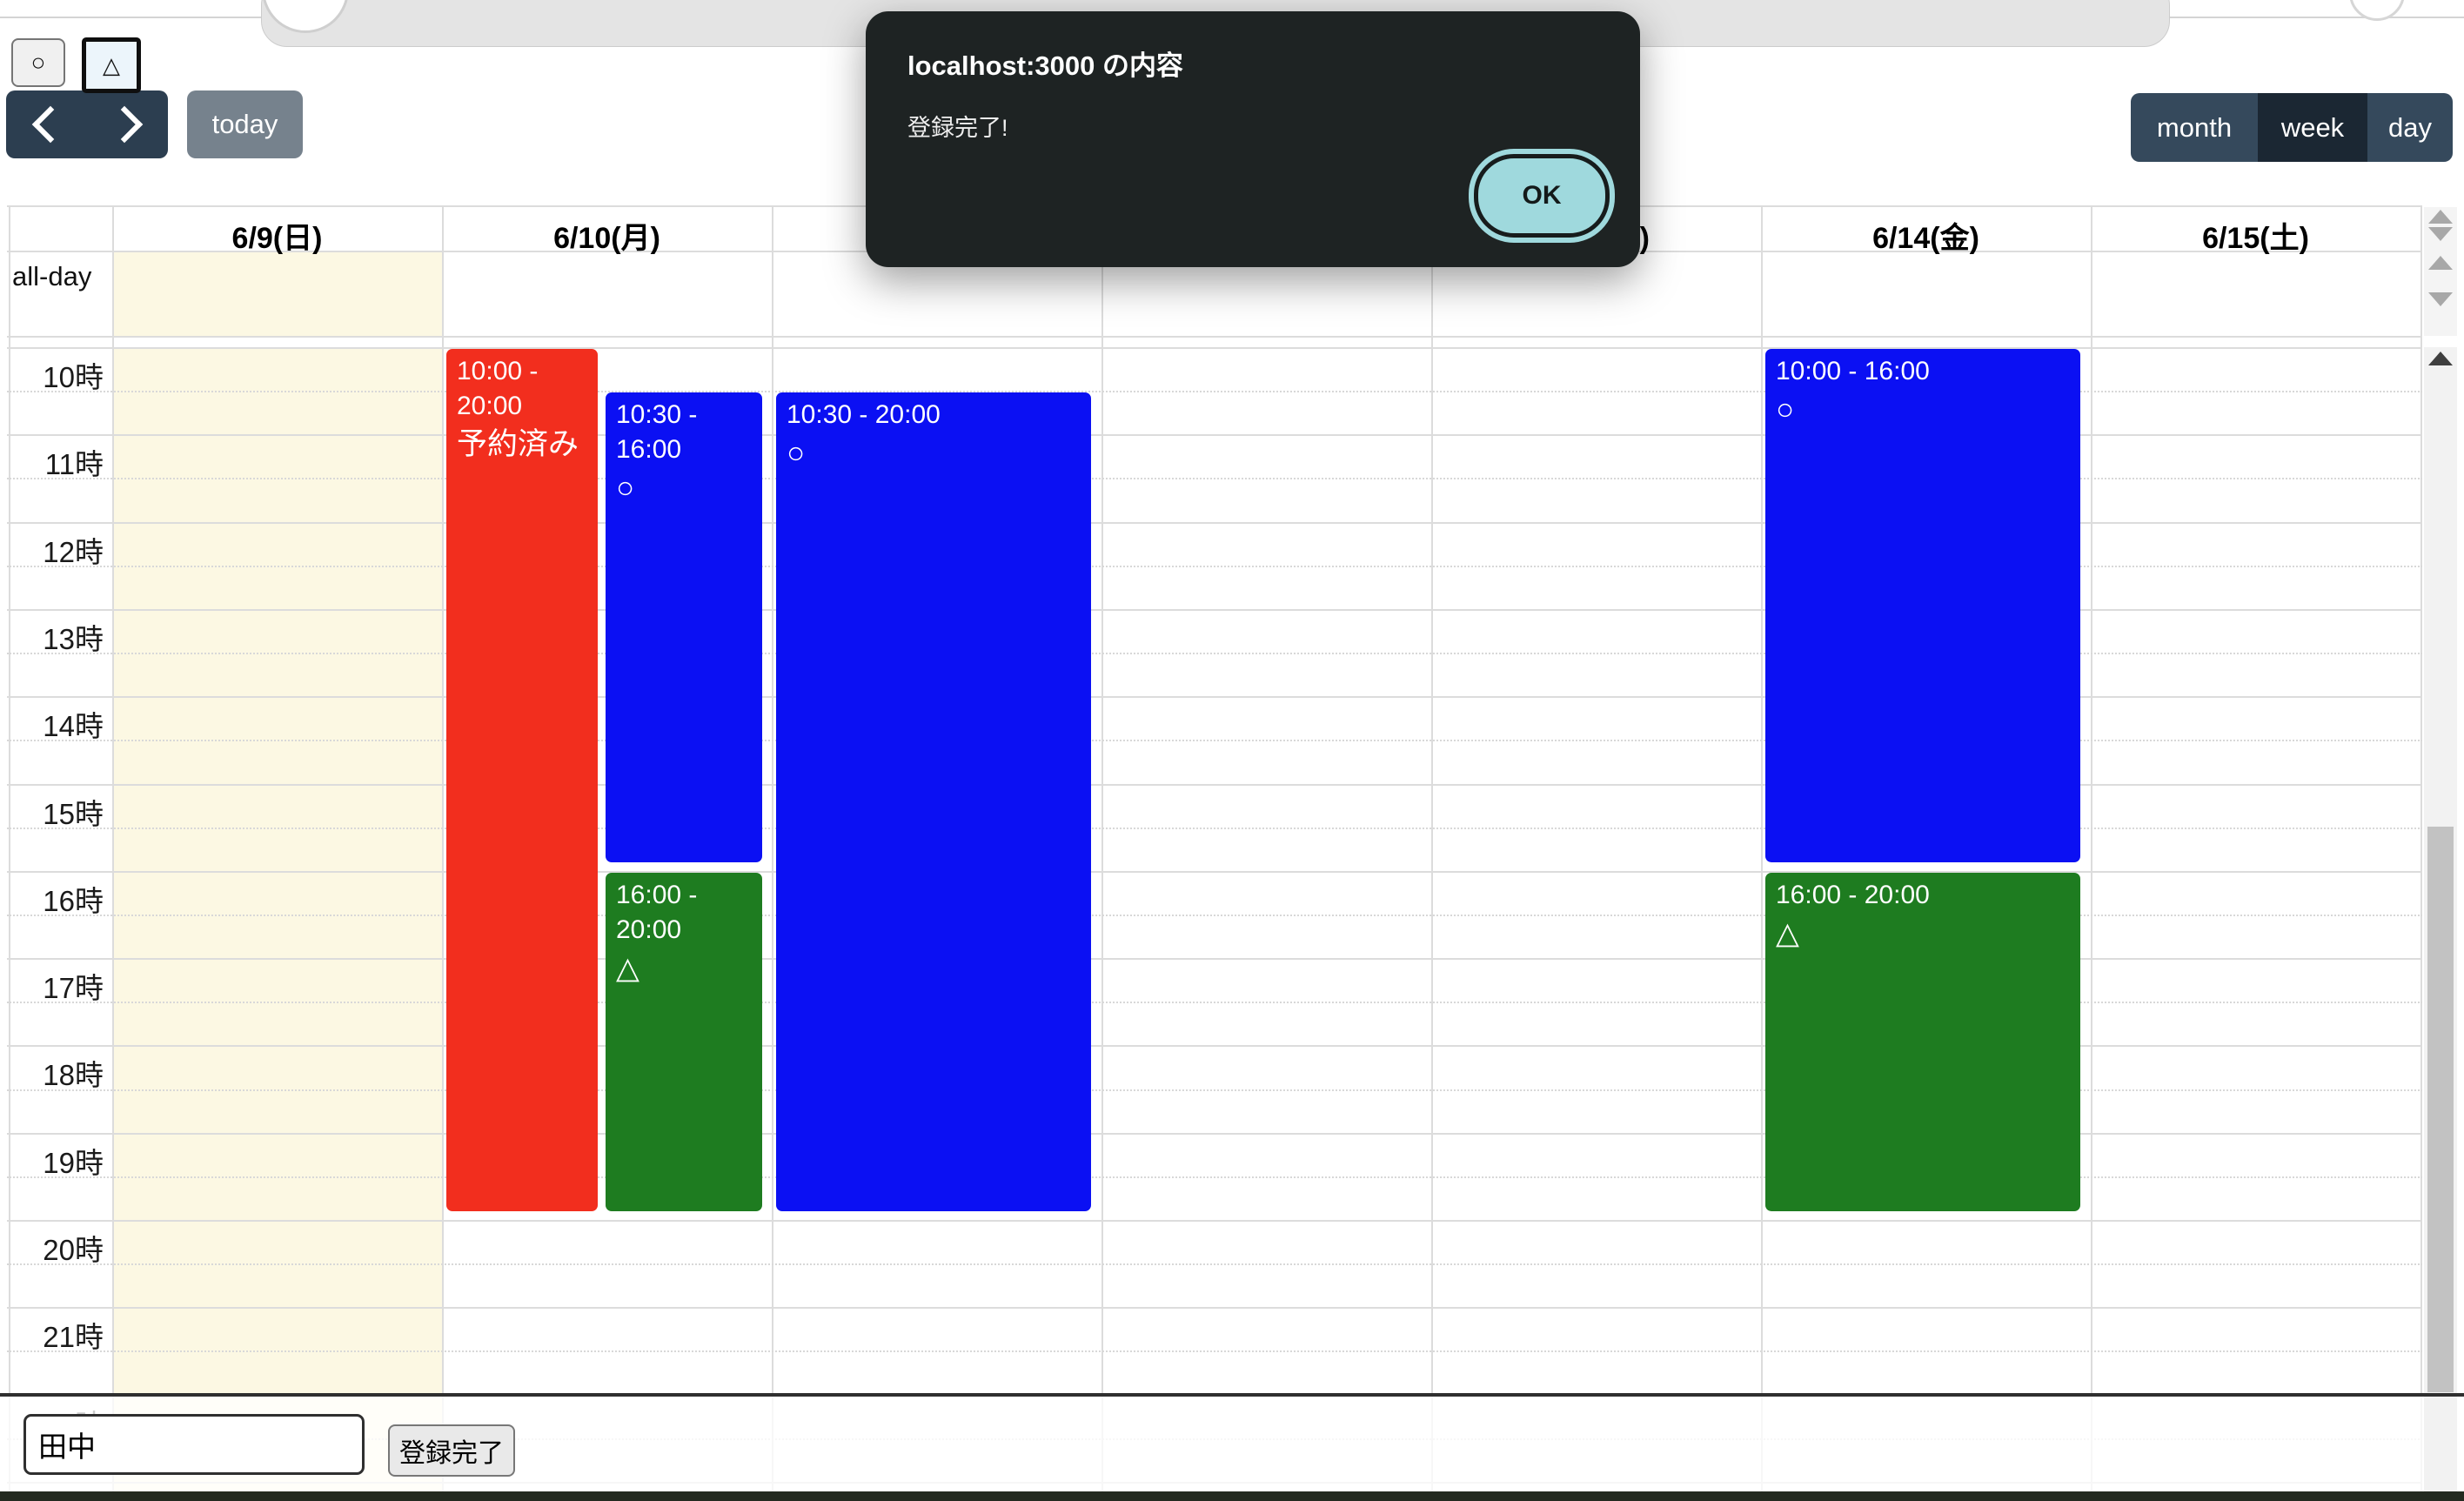 The width and height of the screenshot is (2464, 1501). What do you see at coordinates (194, 1444) in the screenshot?
I see `name-input` at bounding box center [194, 1444].